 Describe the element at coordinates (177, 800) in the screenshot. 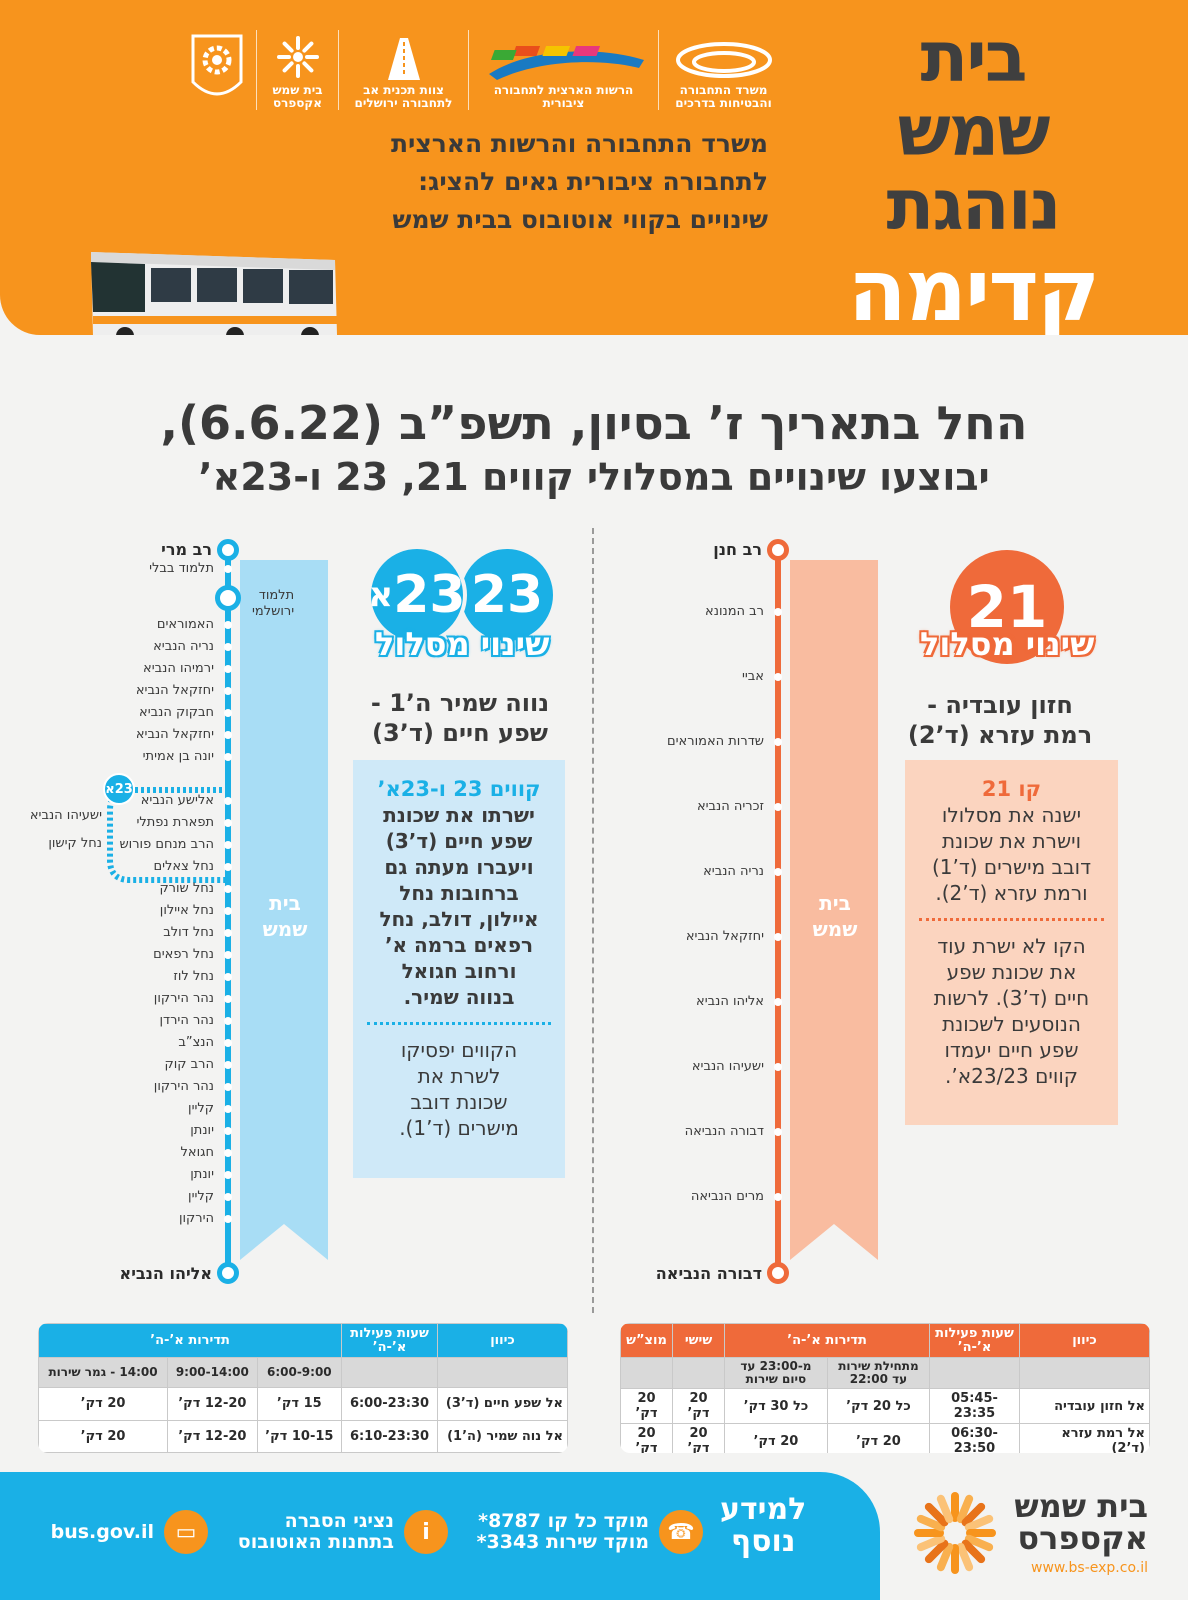

I see `stop-label: אלישע הנביא` at that location.